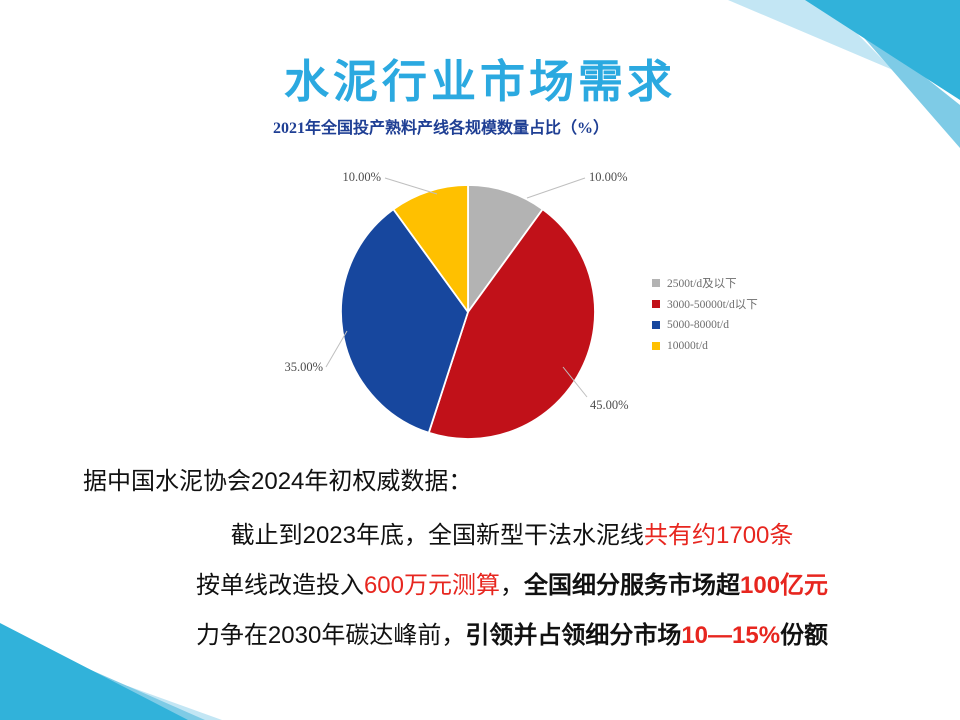 This screenshot has height=720, width=960. I want to click on body-line-1: 截止到2023年底，全国新型干法水泥线共有约1700条, so click(512, 535).